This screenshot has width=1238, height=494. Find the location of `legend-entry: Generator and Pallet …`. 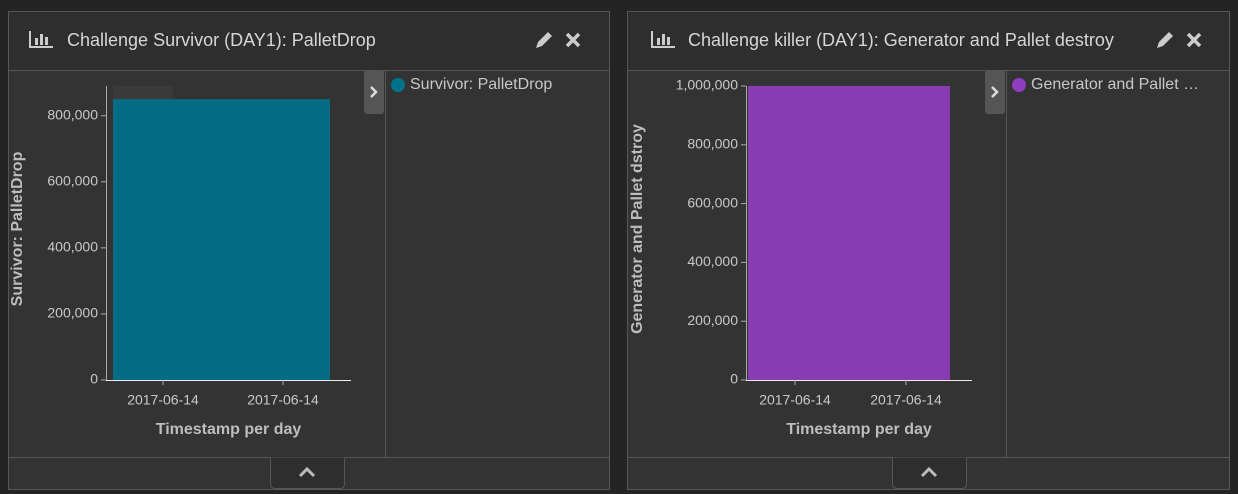

legend-entry: Generator and Pallet … is located at coordinates (1115, 84).